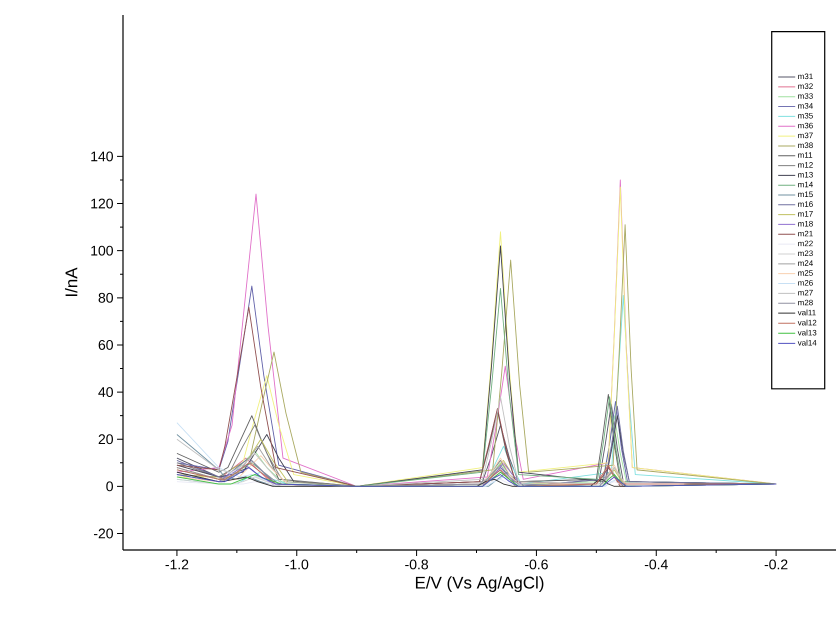 The width and height of the screenshot is (838, 632). Describe the element at coordinates (776, 564) in the screenshot. I see `x-tick-label: -0.2` at that location.